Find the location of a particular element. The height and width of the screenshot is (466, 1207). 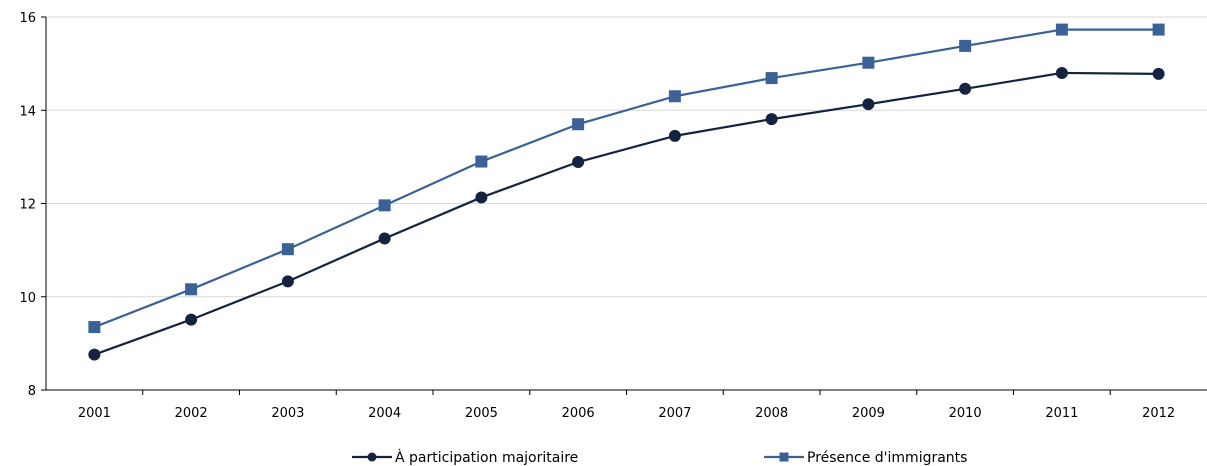

y-tick-label: 8 is located at coordinates (32, 391).